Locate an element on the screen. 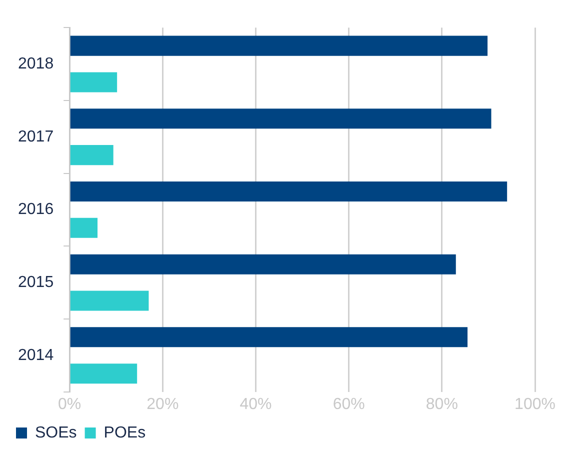  y-tick-label: 2014 is located at coordinates (36, 355).